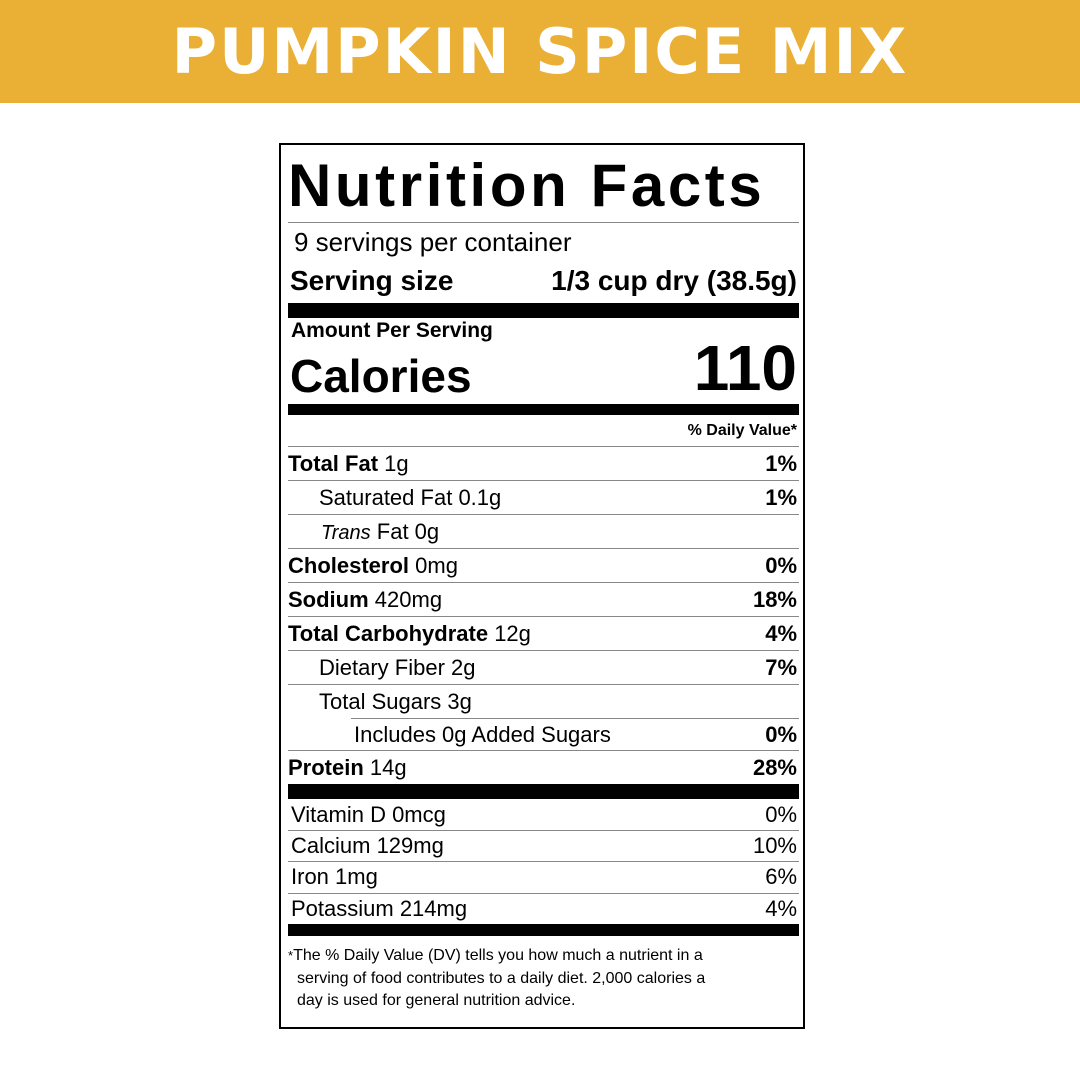 The image size is (1080, 1080). Describe the element at coordinates (543, 281) in the screenshot. I see `serving-size: Serving size 1/3 cup dry (38.5g)` at that location.